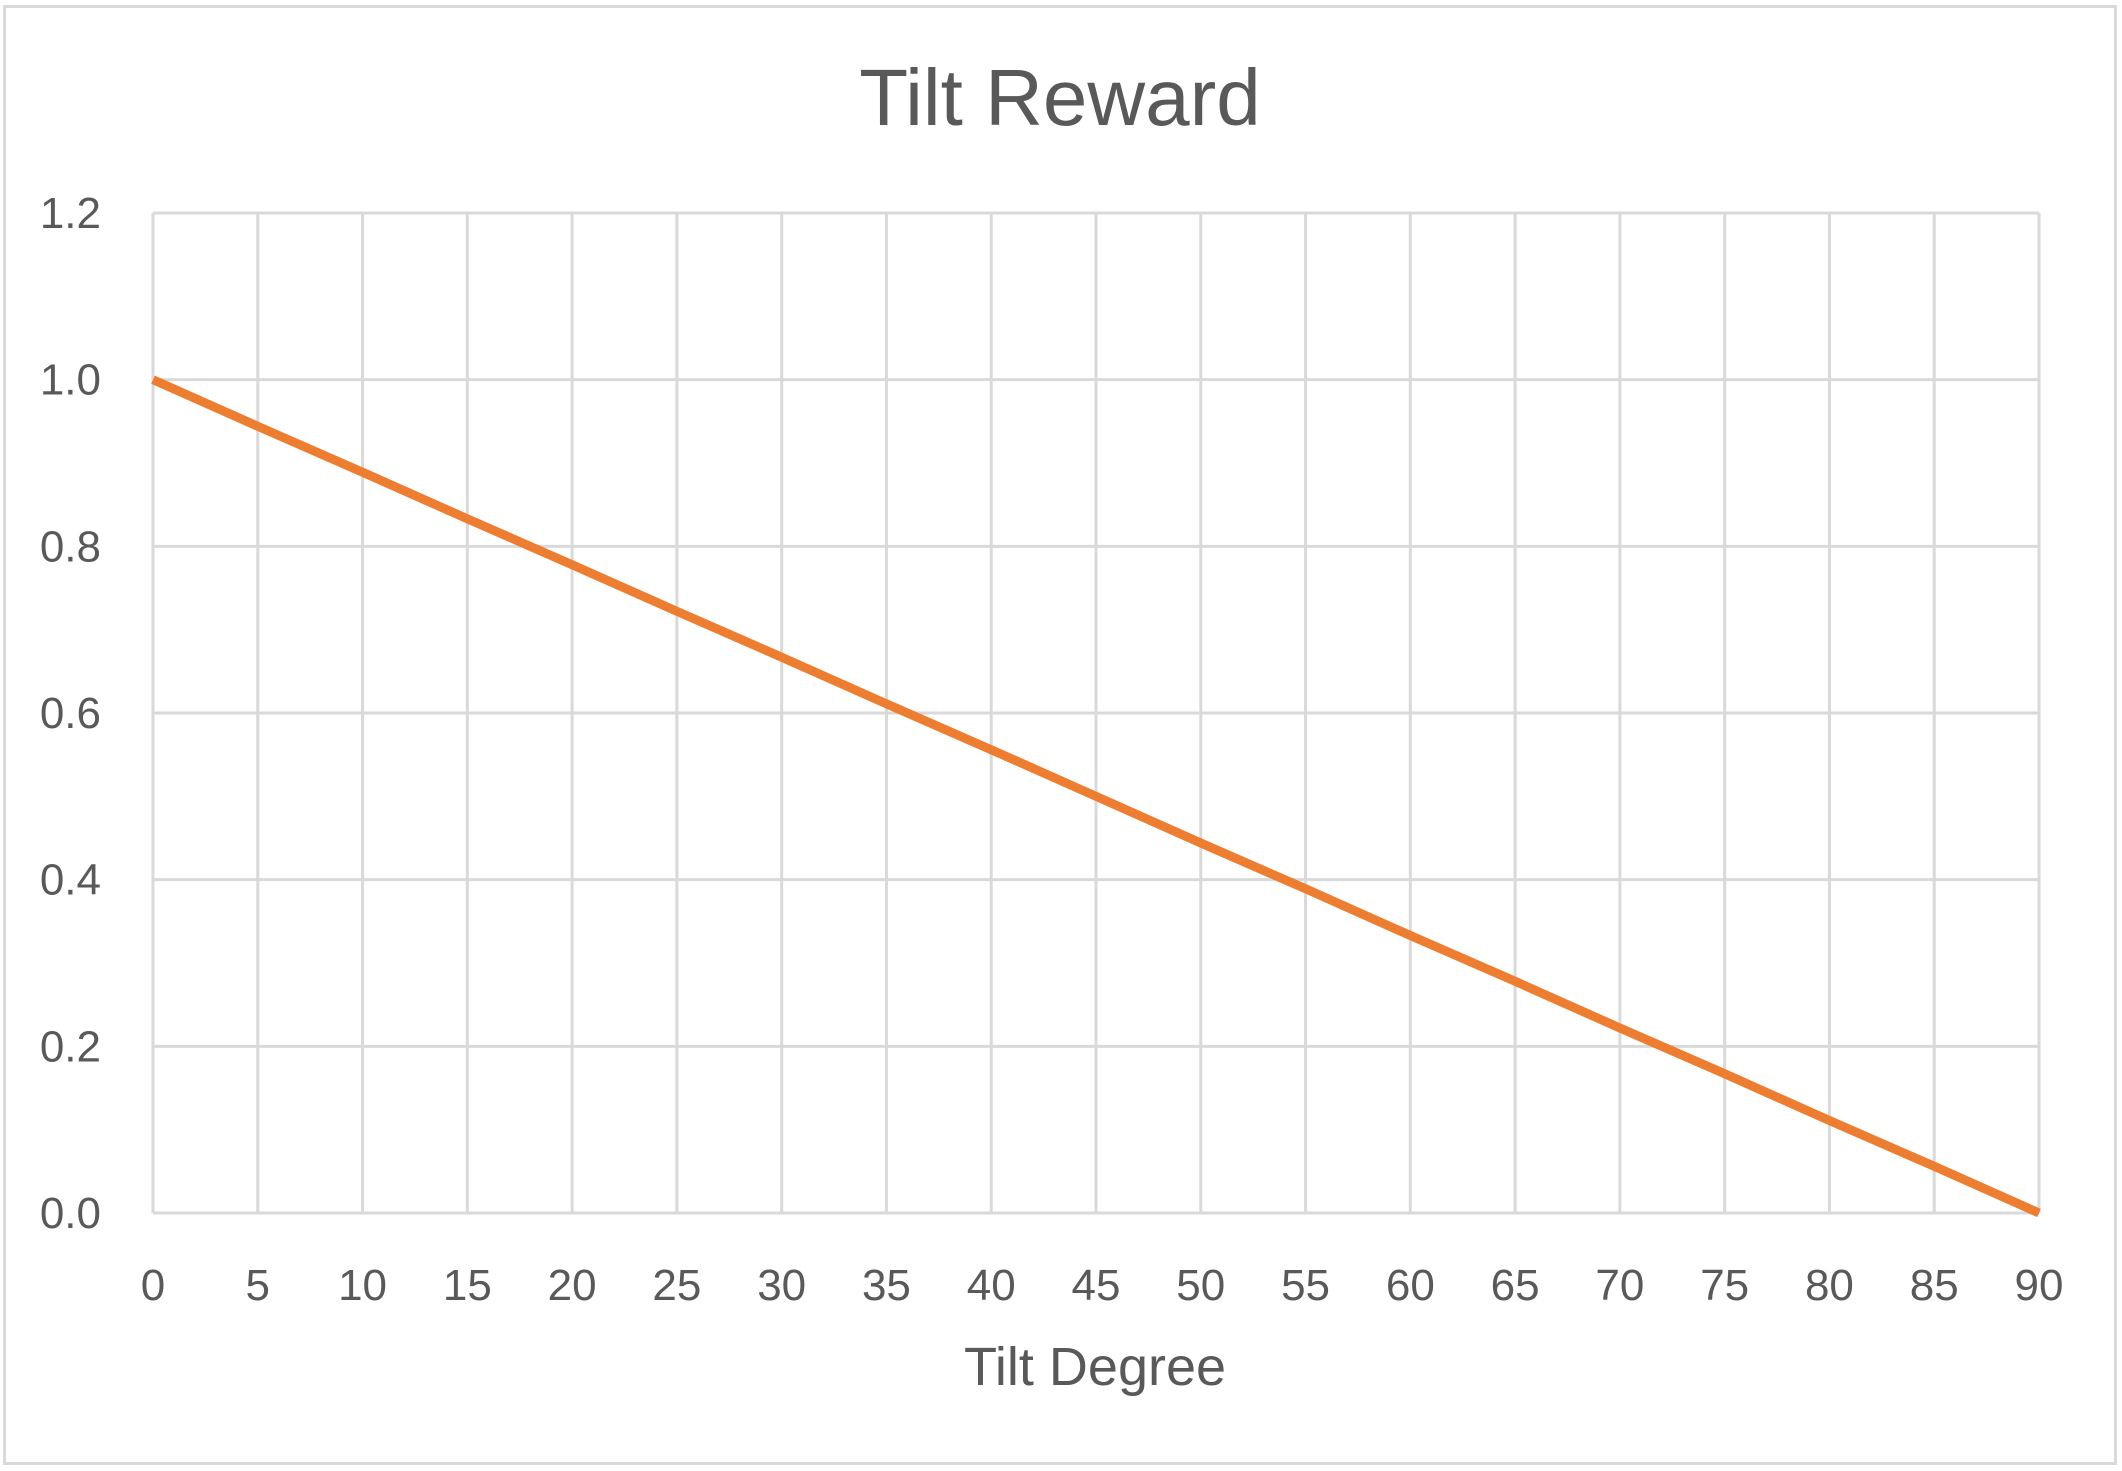 Image resolution: width=2122 pixels, height=1471 pixels. What do you see at coordinates (1619, 1285) in the screenshot?
I see `x-tick-label: 70` at bounding box center [1619, 1285].